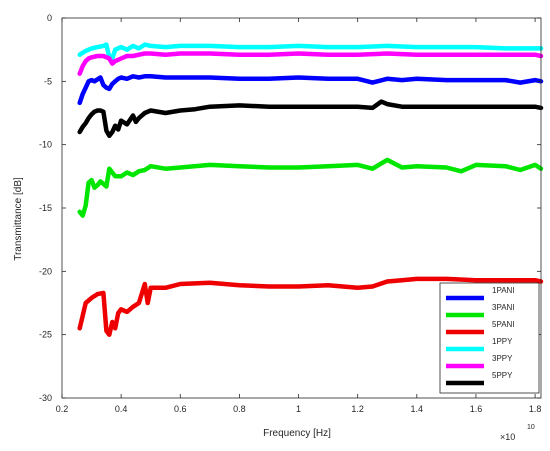  What do you see at coordinates (310, 51) in the screenshot?
I see `series-line-1ppy` at bounding box center [310, 51].